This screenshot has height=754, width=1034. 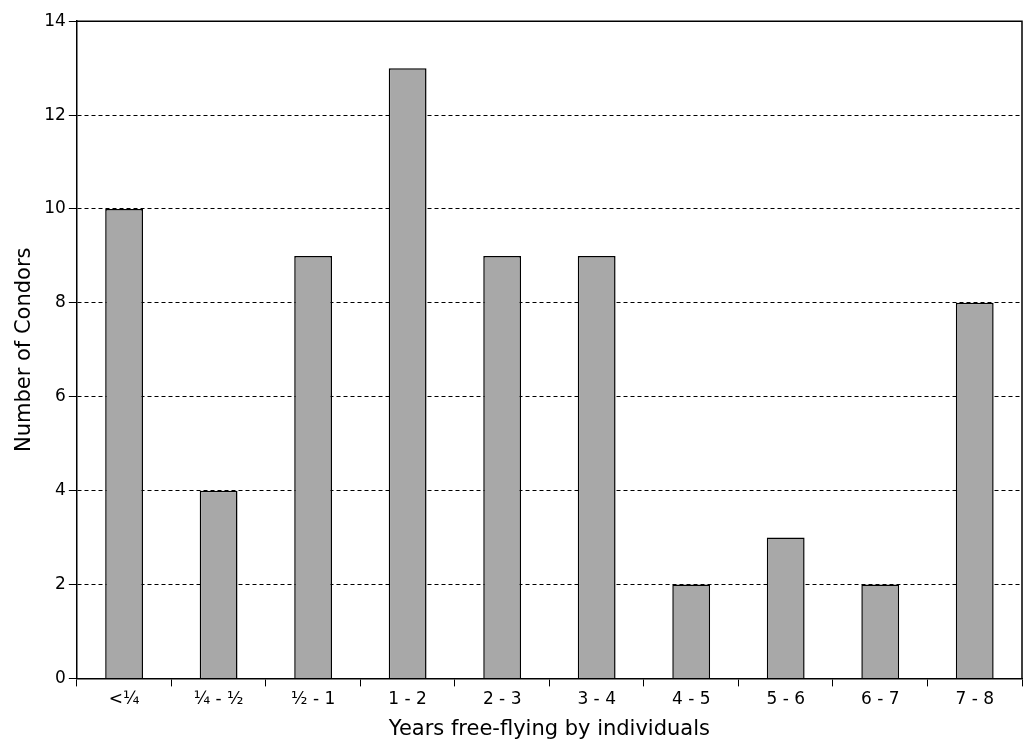 I want to click on x-tick-label: 5 - 6, so click(x=785, y=698).